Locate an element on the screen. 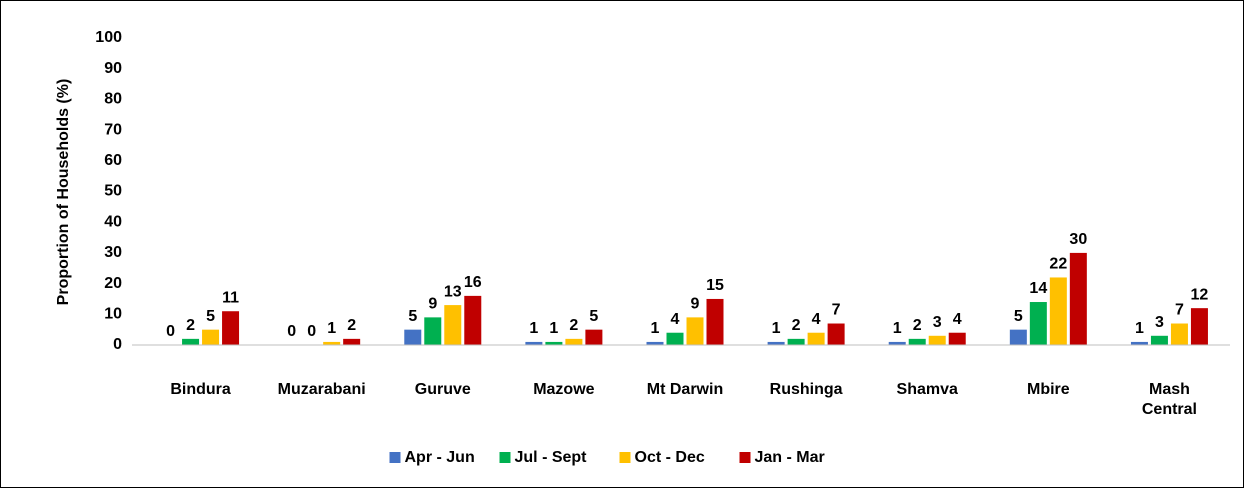 The image size is (1244, 488). x-tick-label: Muzarabani is located at coordinates (321, 389).